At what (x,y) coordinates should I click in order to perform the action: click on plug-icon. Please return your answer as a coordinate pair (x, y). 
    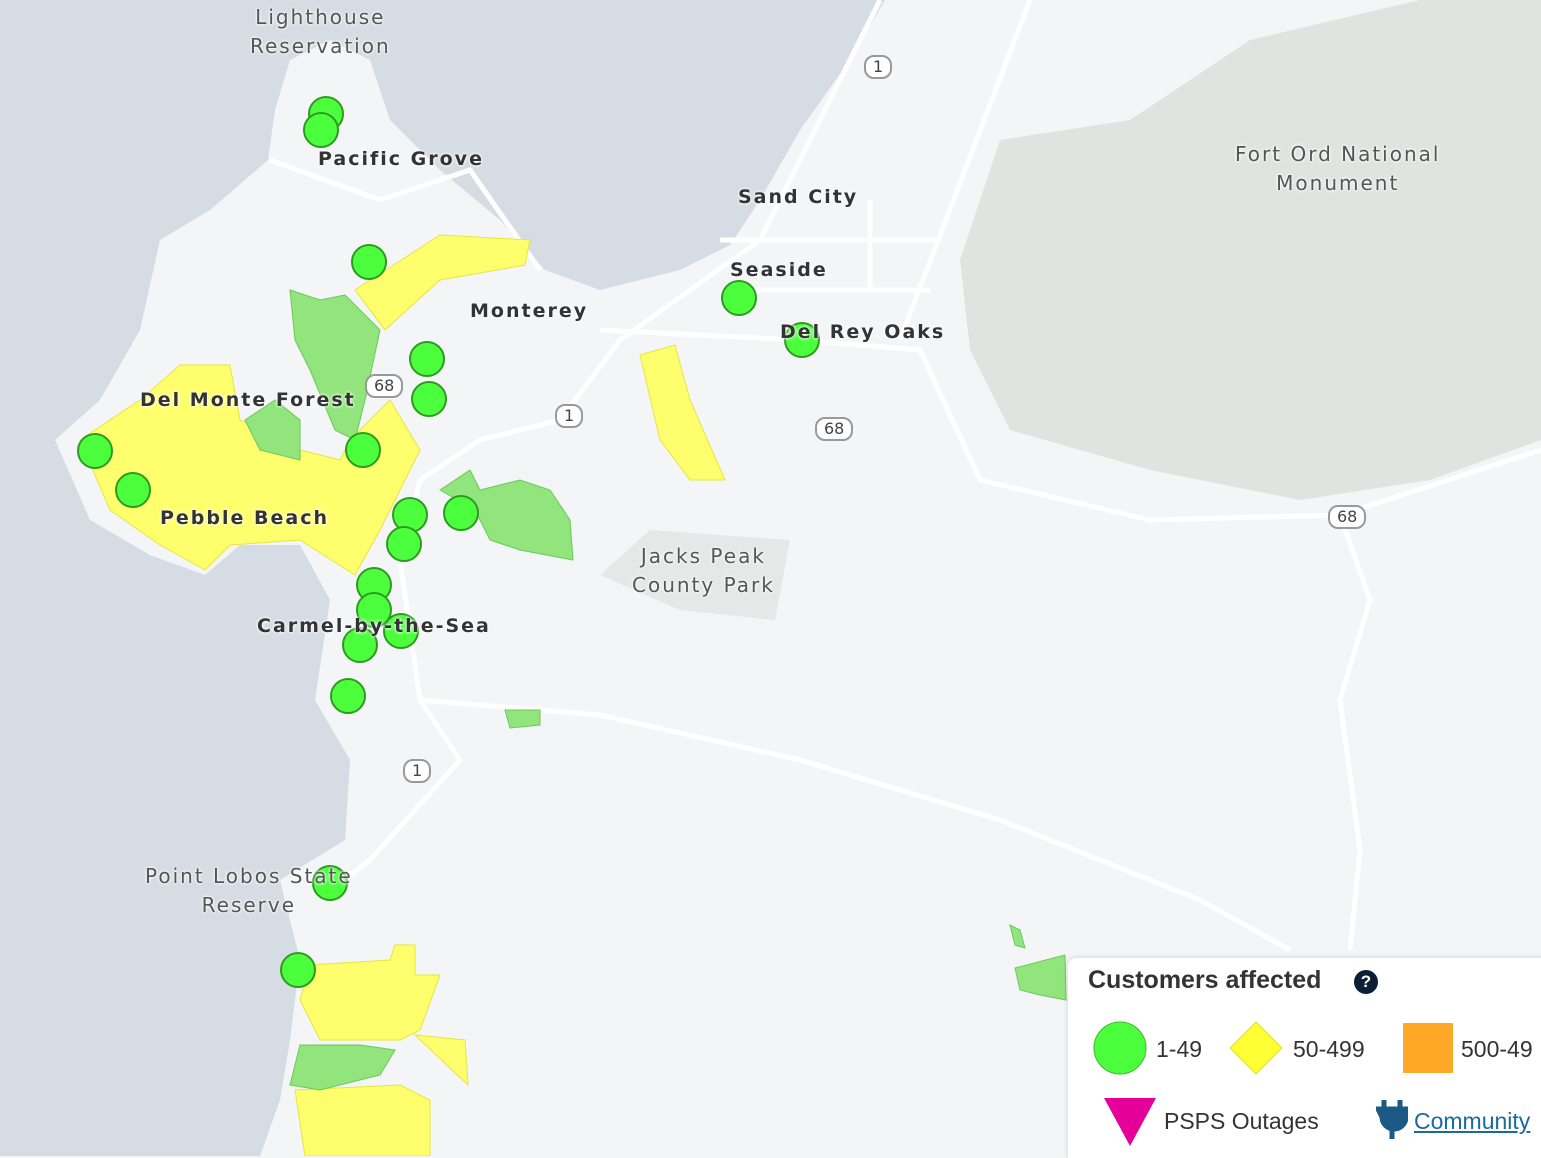
    Looking at the image, I should click on (1392, 1119).